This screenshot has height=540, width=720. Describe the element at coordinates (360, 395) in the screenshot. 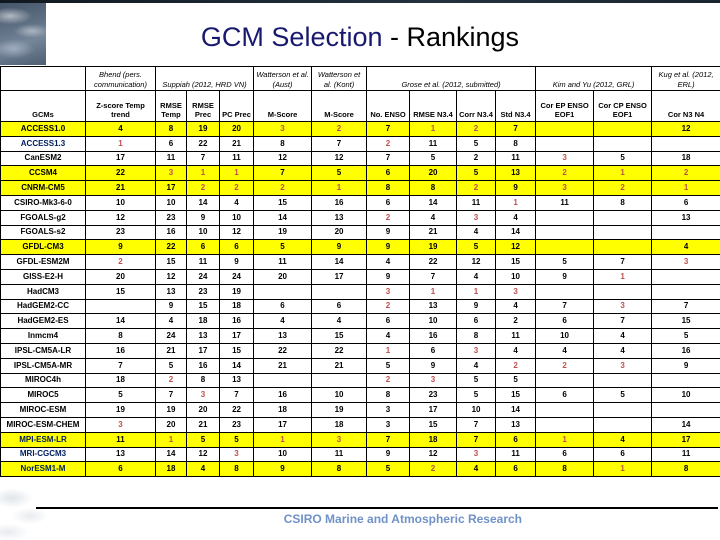

I see `table-row: MIROC5 5 7 3 7 16 10 8 23 5 15 6 5 10` at that location.